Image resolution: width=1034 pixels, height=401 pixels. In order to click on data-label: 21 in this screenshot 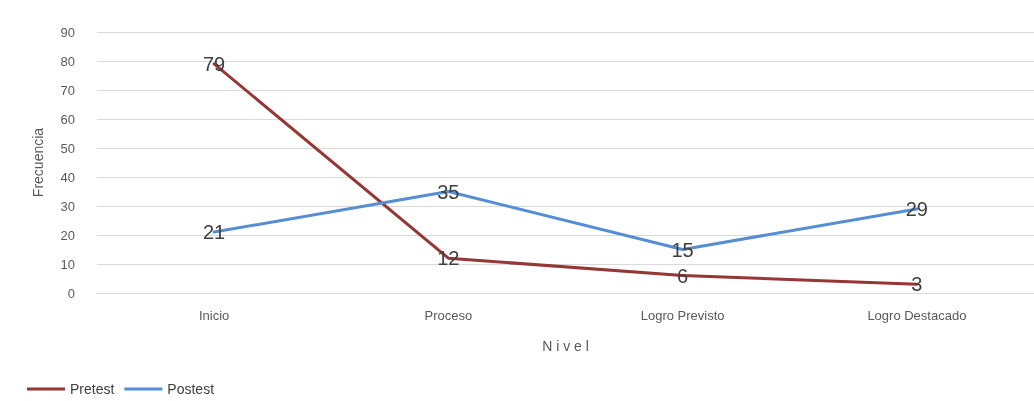, I will do `click(214, 232)`.